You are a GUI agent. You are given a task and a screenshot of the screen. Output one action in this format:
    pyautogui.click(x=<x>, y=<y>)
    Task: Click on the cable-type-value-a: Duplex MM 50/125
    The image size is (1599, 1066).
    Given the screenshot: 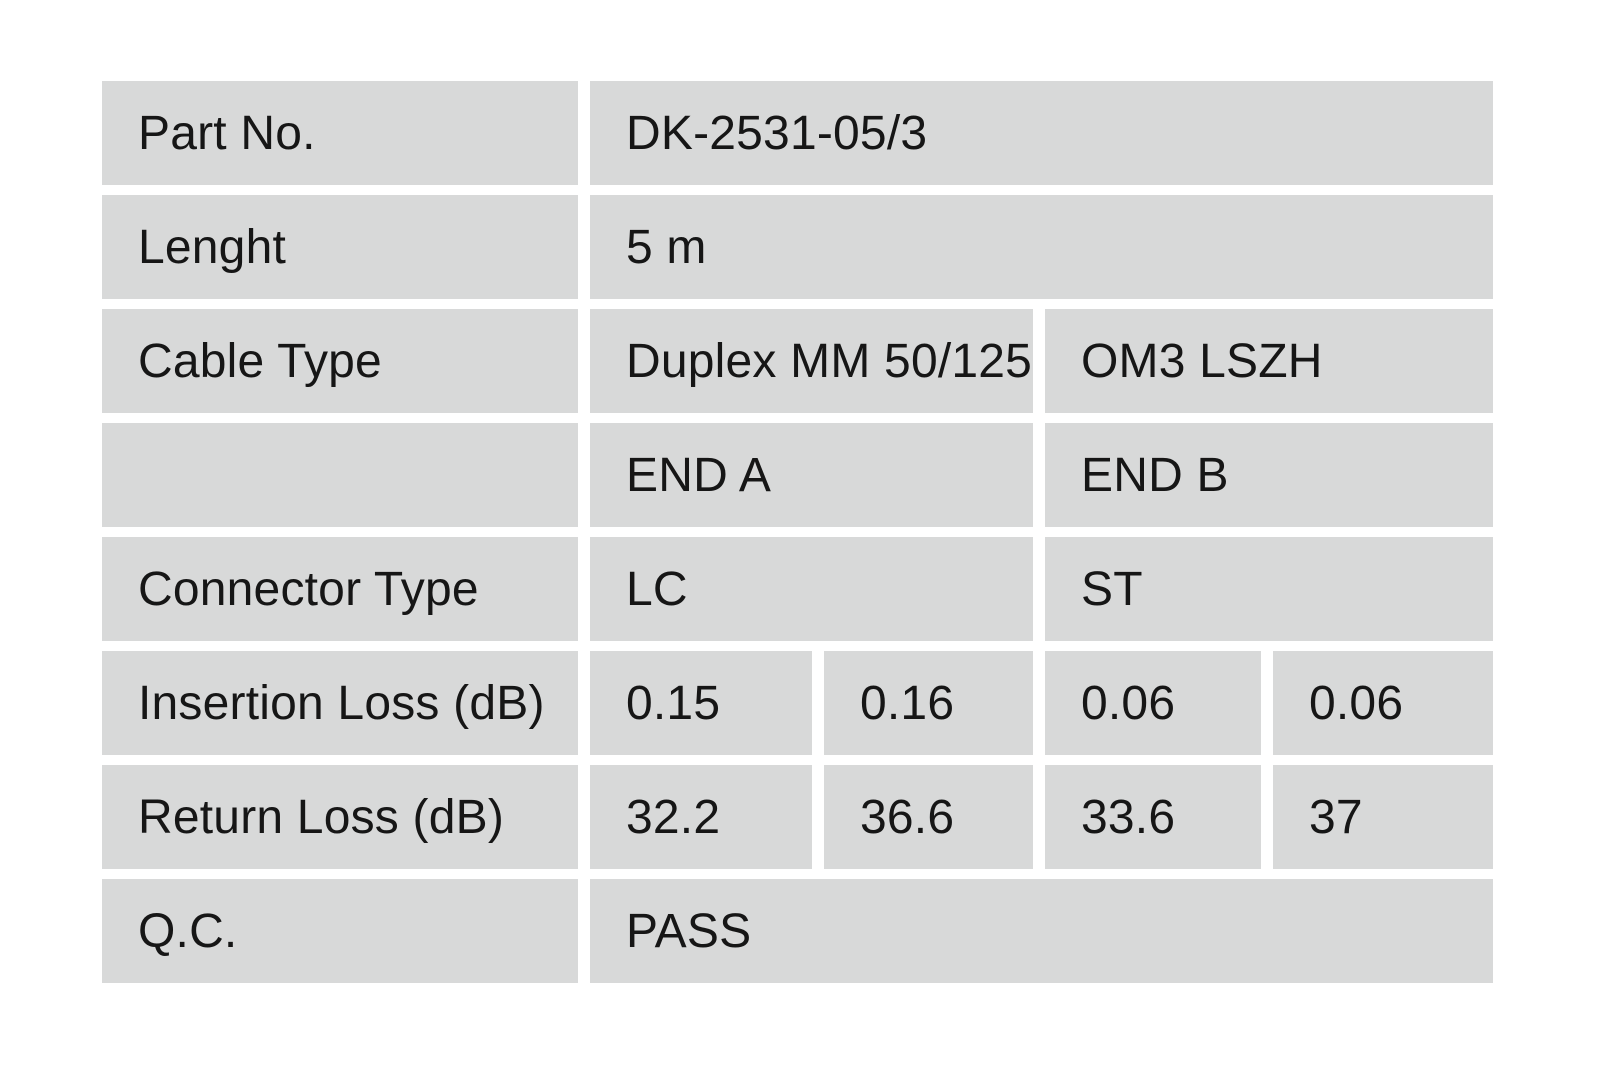 What is the action you would take?
    pyautogui.click(x=811, y=361)
    